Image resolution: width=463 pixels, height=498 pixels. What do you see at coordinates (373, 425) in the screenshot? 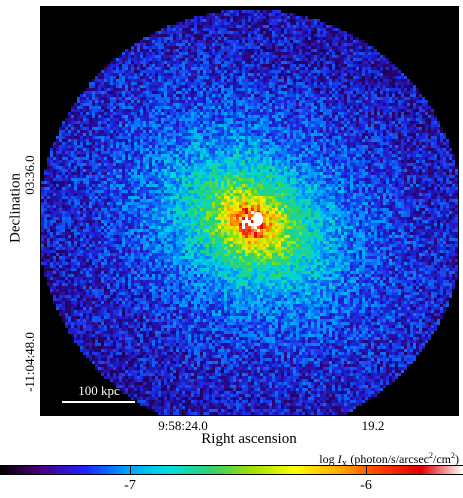
I see `x-tick-label-right: 19.2` at bounding box center [373, 425].